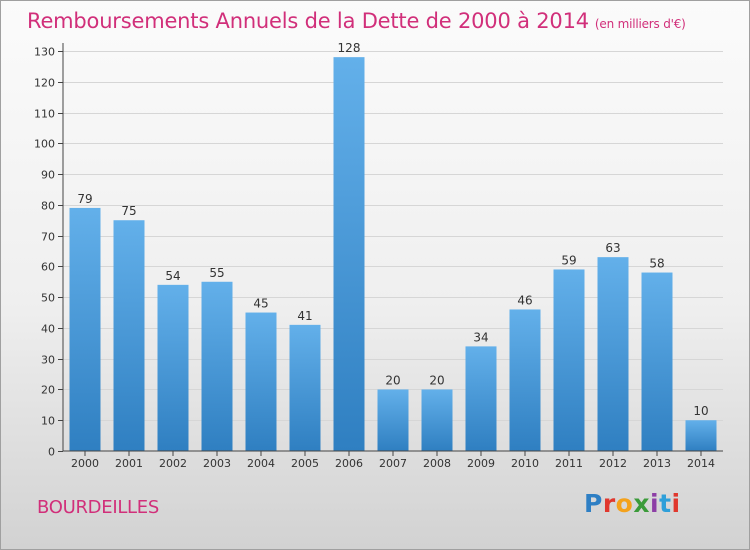 Image resolution: width=750 pixels, height=550 pixels. I want to click on data-label: 46, so click(524, 300).